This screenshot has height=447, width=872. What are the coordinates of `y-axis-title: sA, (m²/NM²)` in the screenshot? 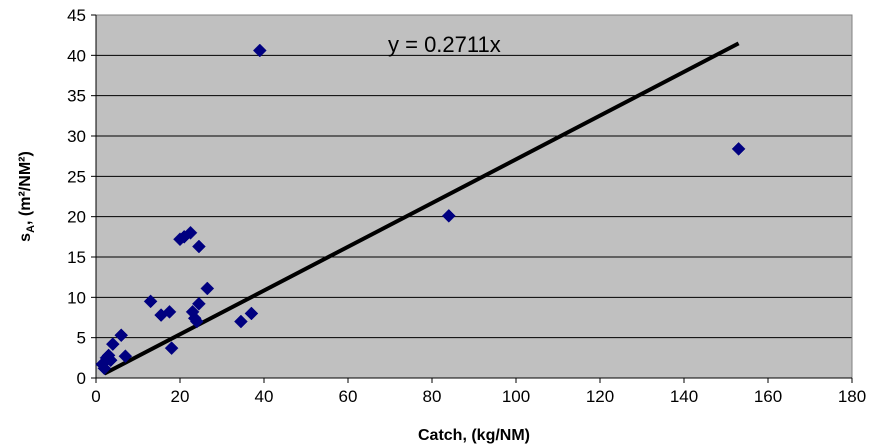 It's located at (27, 196).